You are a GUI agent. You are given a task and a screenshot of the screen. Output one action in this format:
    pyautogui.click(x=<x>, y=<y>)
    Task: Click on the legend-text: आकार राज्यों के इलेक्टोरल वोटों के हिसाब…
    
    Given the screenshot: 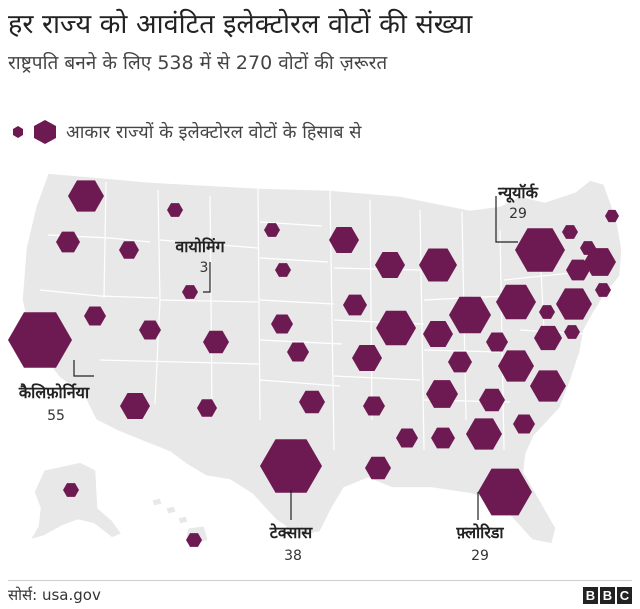 What is the action you would take?
    pyautogui.click(x=214, y=132)
    